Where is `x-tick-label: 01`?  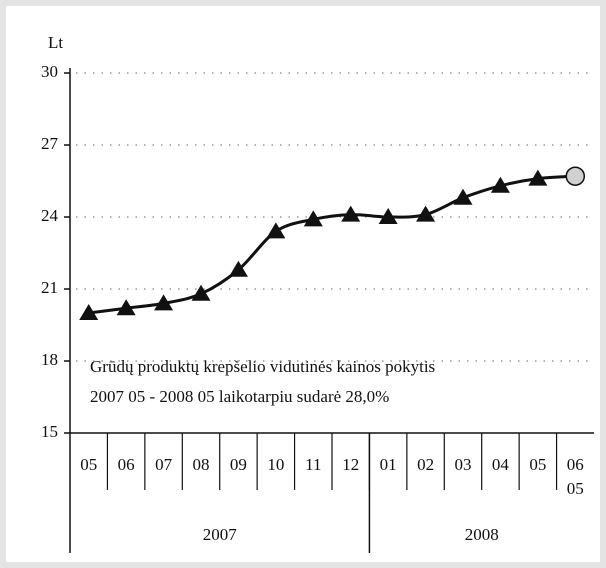
x-tick-label: 01 is located at coordinates (388, 464).